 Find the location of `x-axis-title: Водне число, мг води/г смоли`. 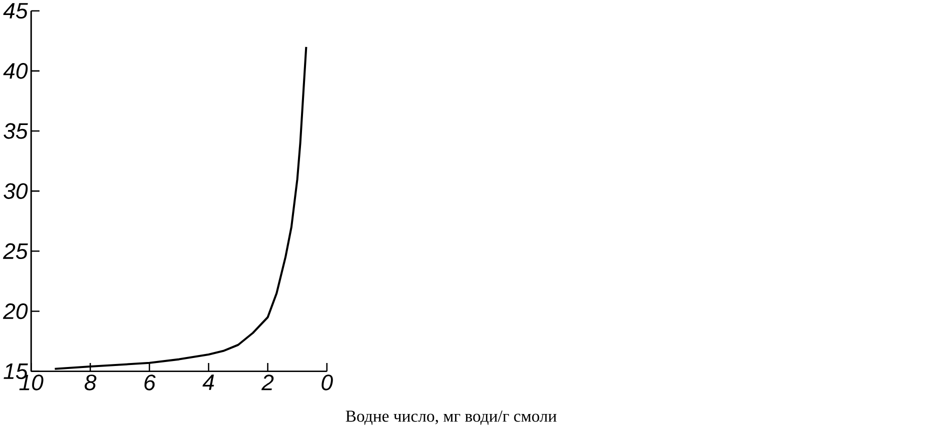

x-axis-title: Водне число, мг води/г смоли is located at coordinates (451, 417).